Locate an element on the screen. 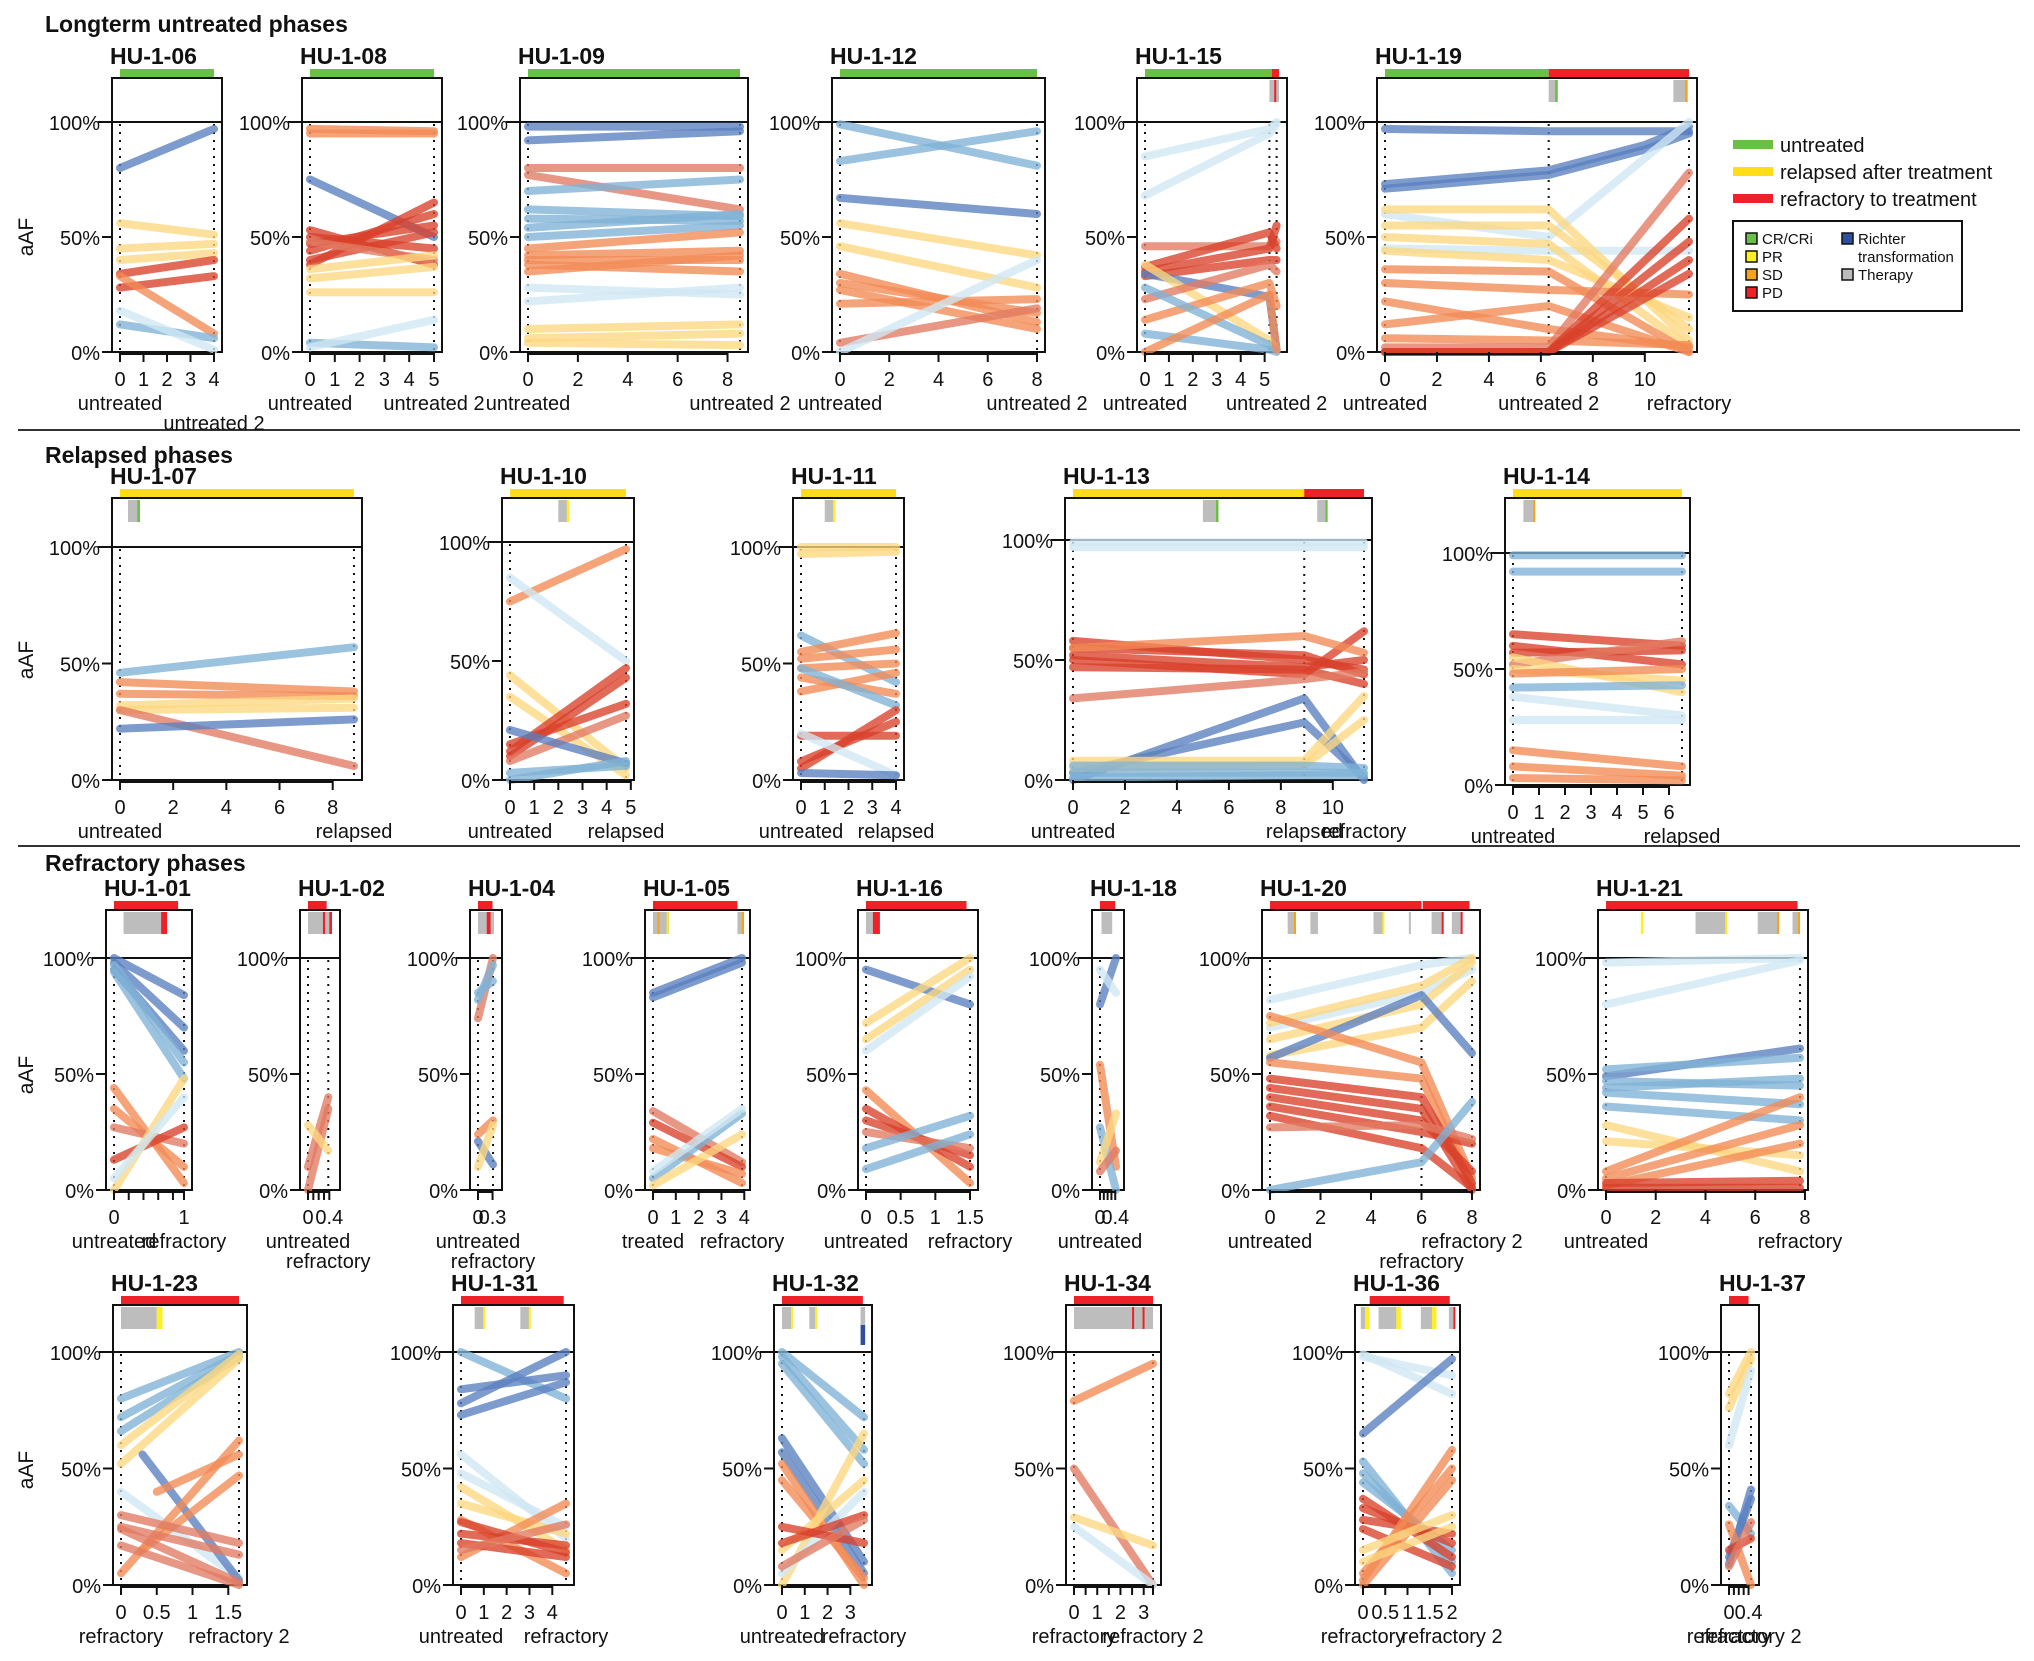 This screenshot has height=1661, width=2034. panel-hu-1-14: HU-1-14 0% 50% 100% 0 1 2 3 4 5 6 untreated relapsed is located at coordinates (1581, 655).